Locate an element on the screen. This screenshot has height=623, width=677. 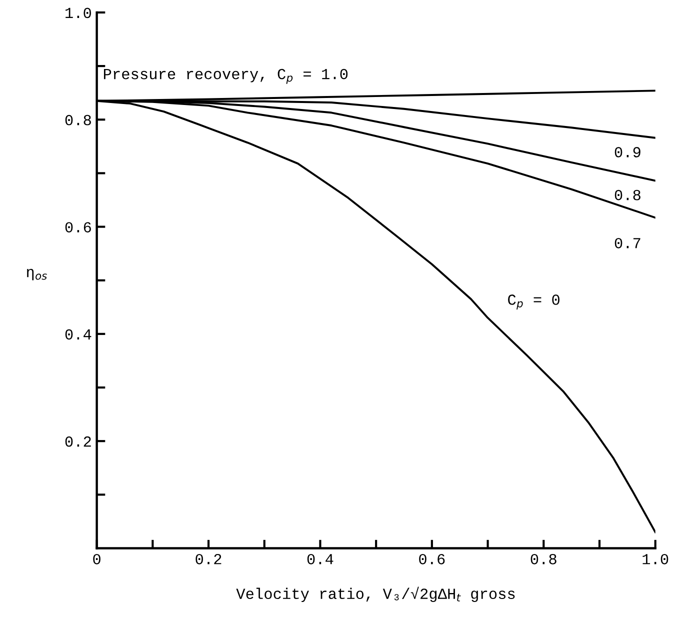
series-label: Pressure recovery, C$_{p}$ = 1.0 is located at coordinates (226, 76).